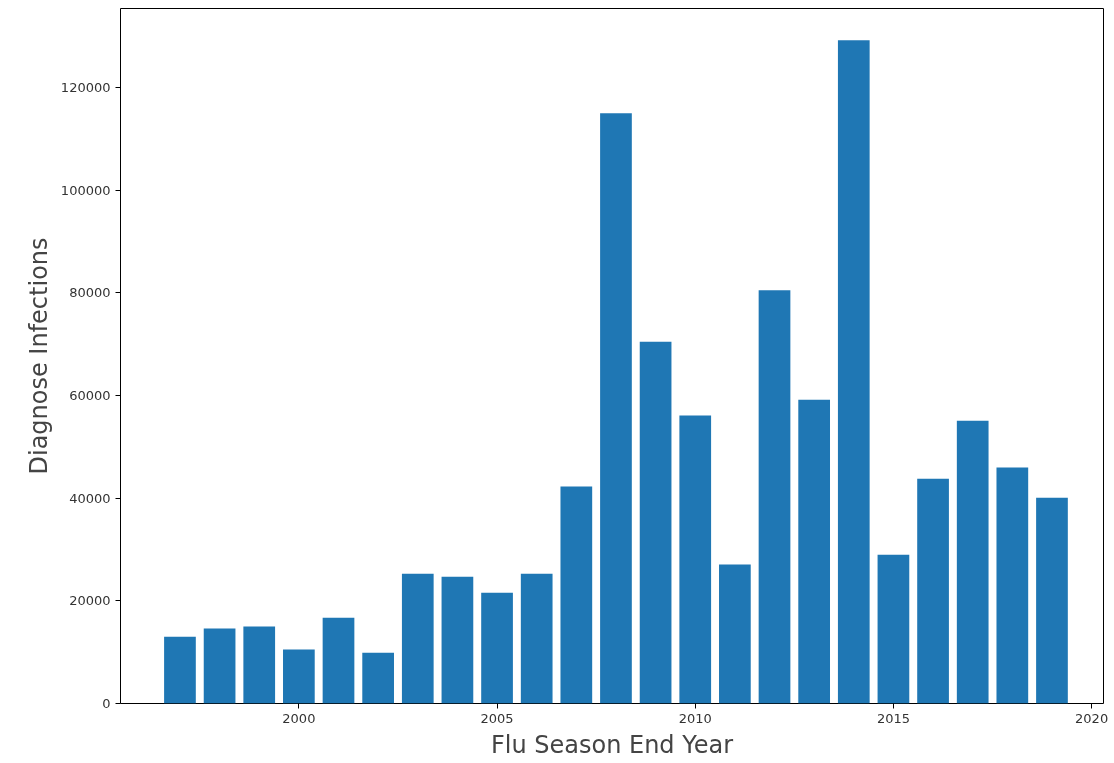 This screenshot has width=1114, height=763. What do you see at coordinates (90, 498) in the screenshot?
I see `y-tick-label: 40000` at bounding box center [90, 498].